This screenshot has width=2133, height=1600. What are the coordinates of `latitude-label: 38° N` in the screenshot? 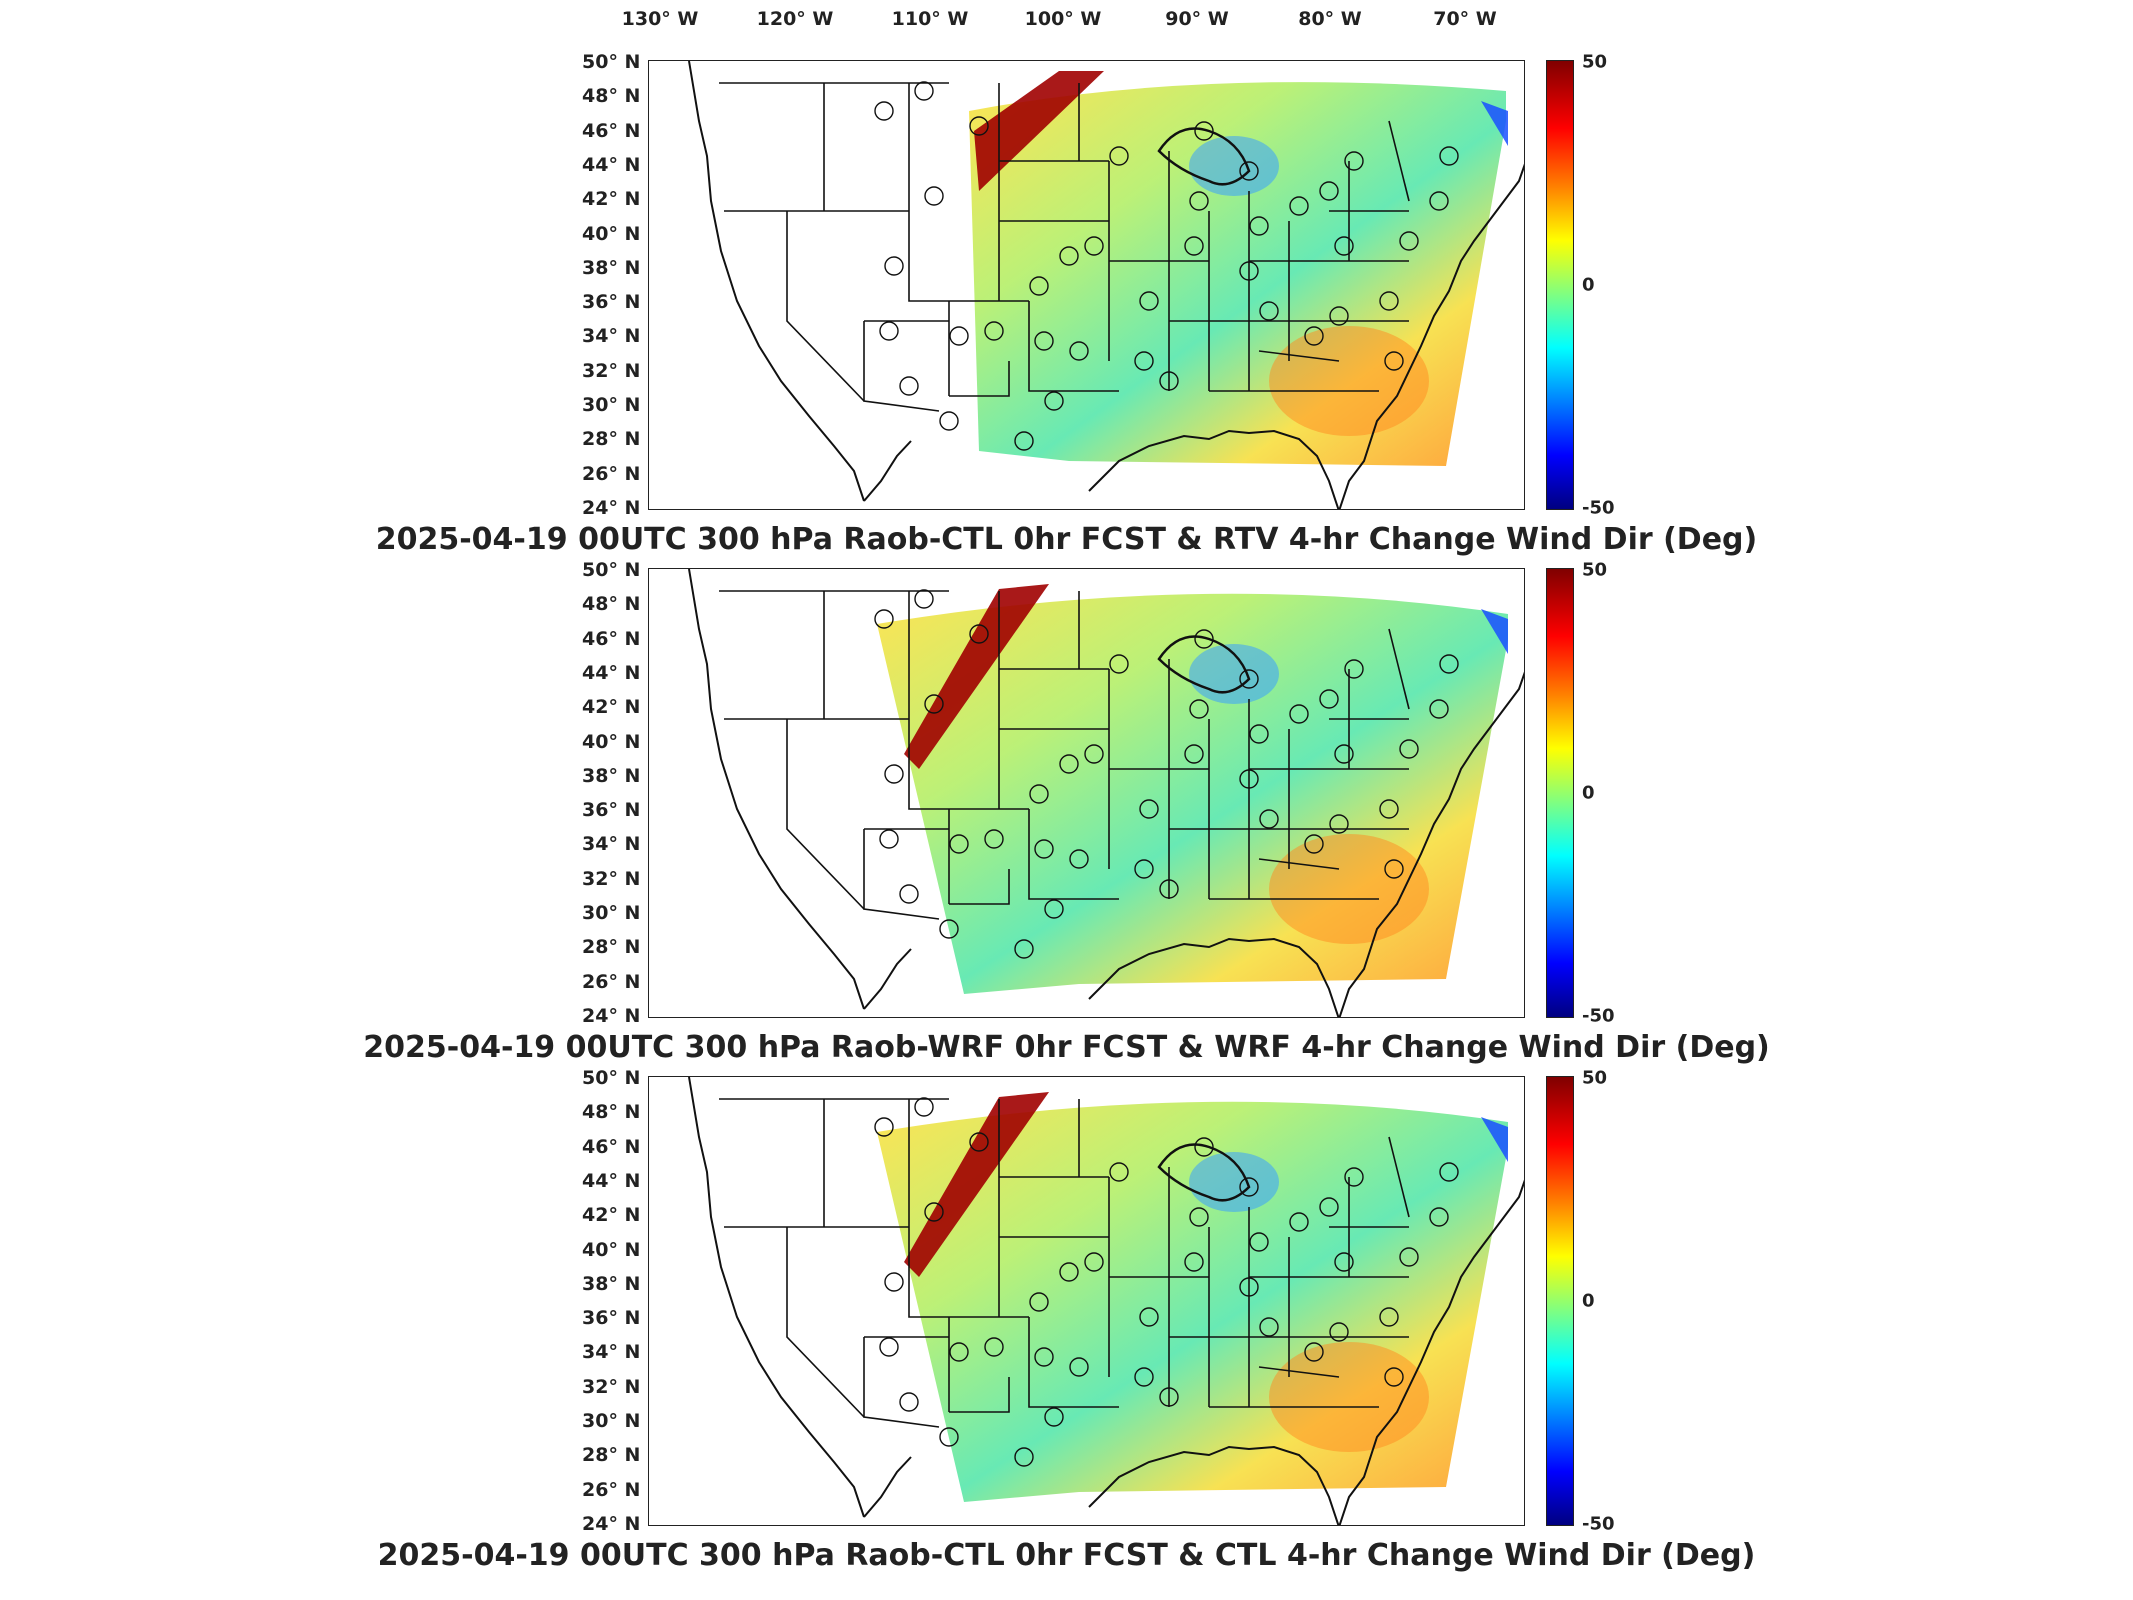 It's located at (611, 267).